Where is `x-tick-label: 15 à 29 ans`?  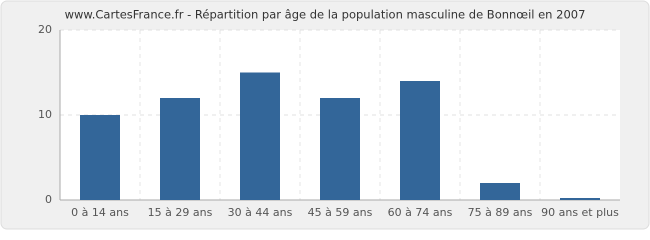
x-tick-label: 15 à 29 ans is located at coordinates (180, 212).